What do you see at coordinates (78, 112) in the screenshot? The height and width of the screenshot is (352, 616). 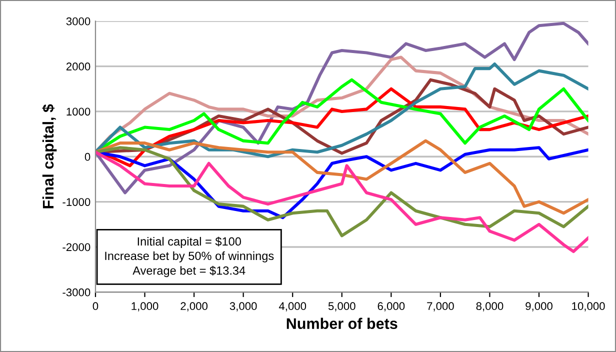 I see `y-tick-label: 1000` at bounding box center [78, 112].